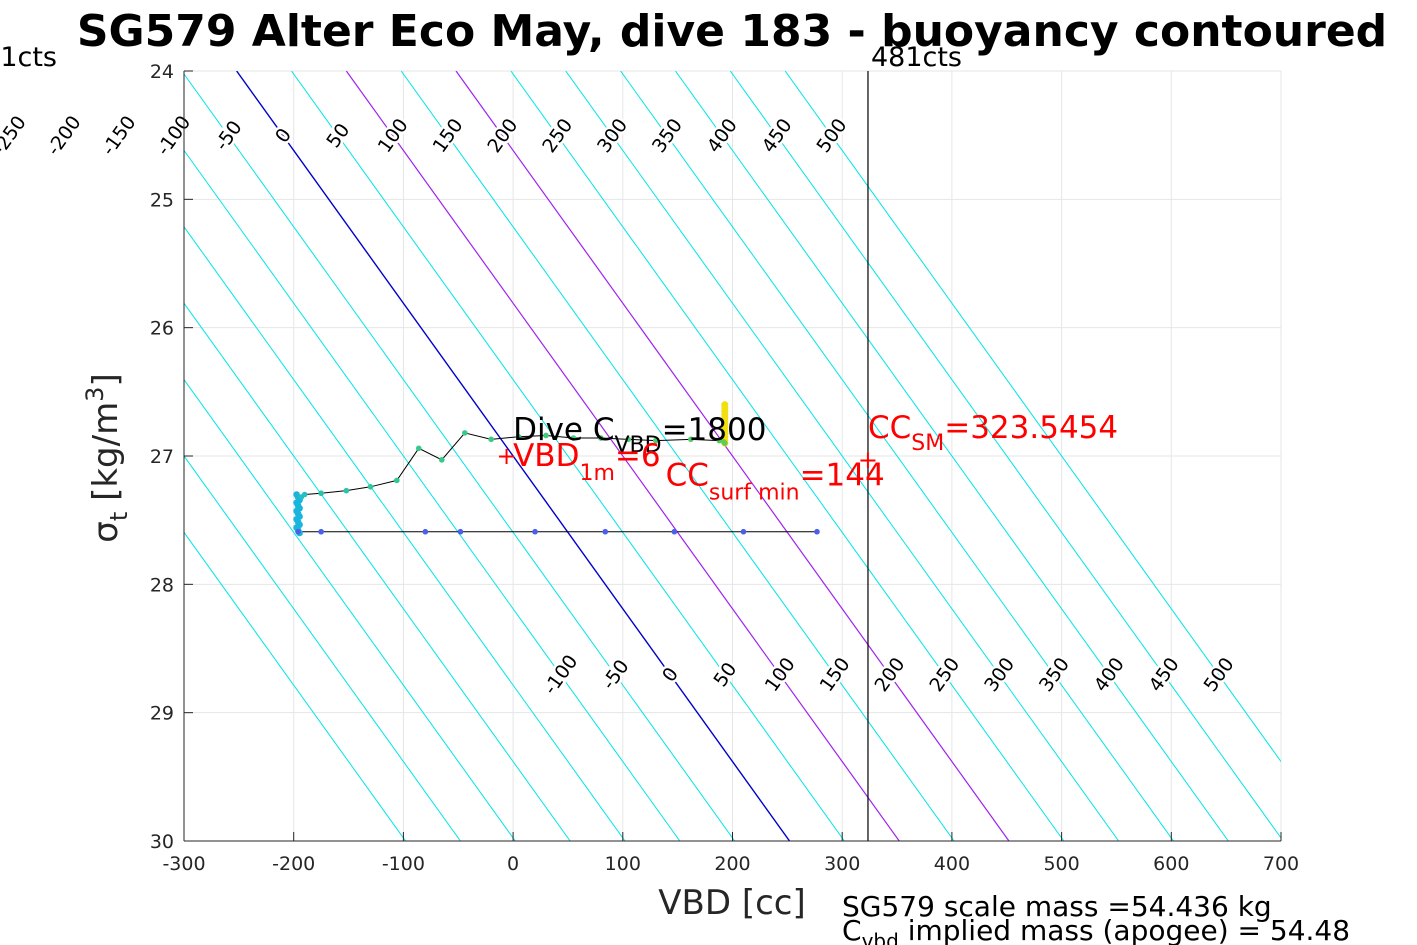 The image size is (1417, 945). Describe the element at coordinates (119, 516) in the screenshot. I see `y-label-sub: t` at that location.